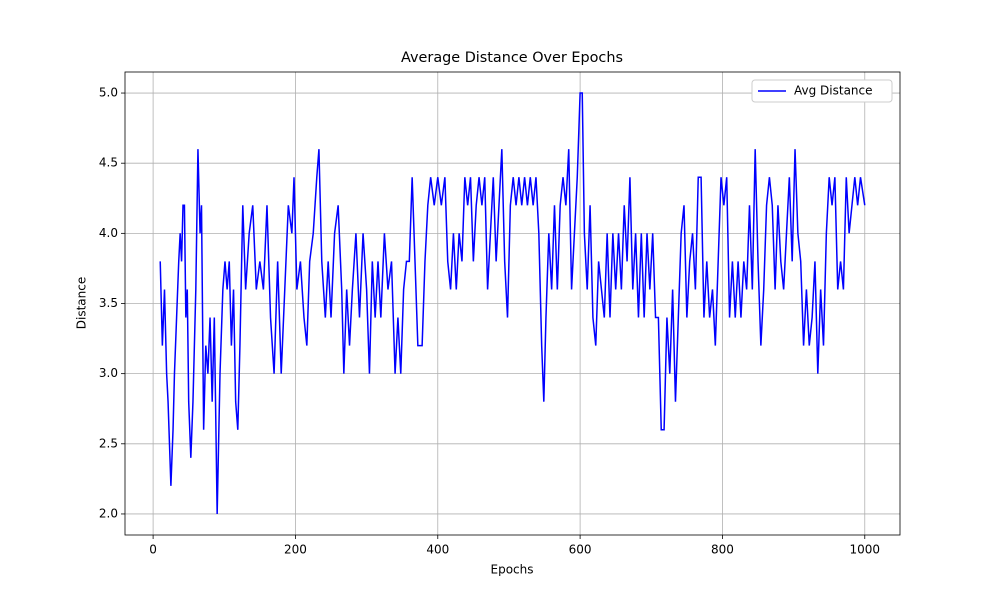  What do you see at coordinates (153, 550) in the screenshot?
I see `x-tick-label: 0` at bounding box center [153, 550].